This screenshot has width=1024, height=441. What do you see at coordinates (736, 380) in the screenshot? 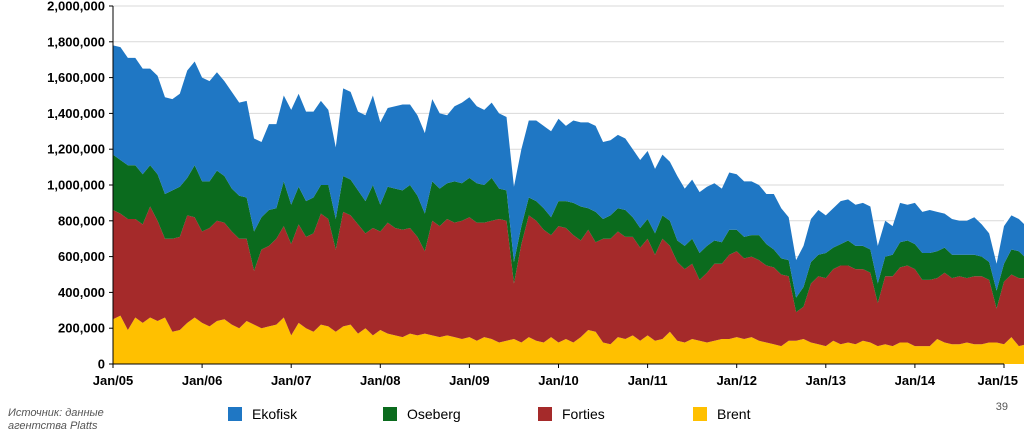
I see `x-tick-label: Jan/12` at bounding box center [736, 380].